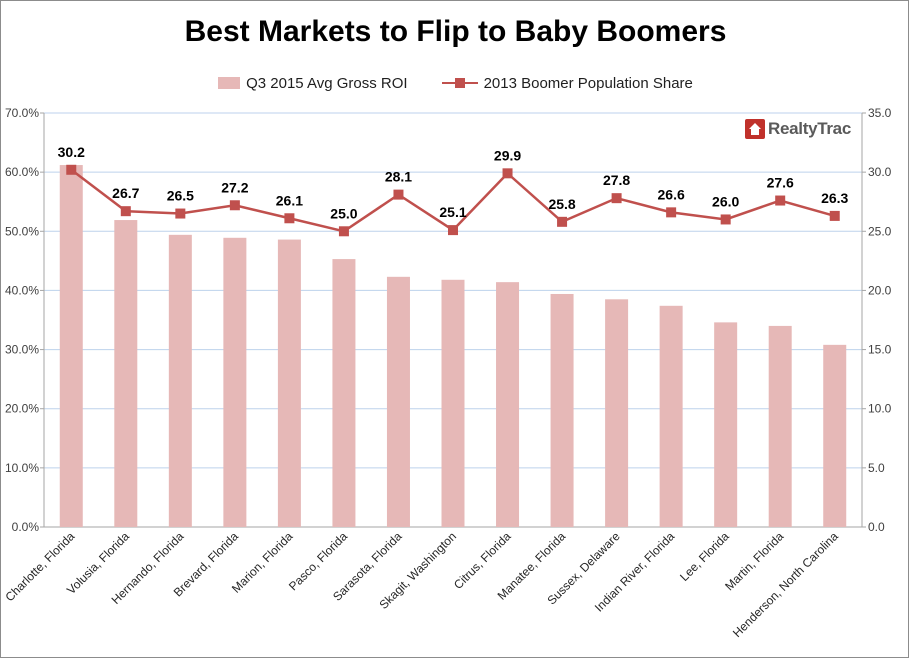 The height and width of the screenshot is (659, 909). I want to click on realtytrac-logo: RealtyTrac, so click(798, 129).